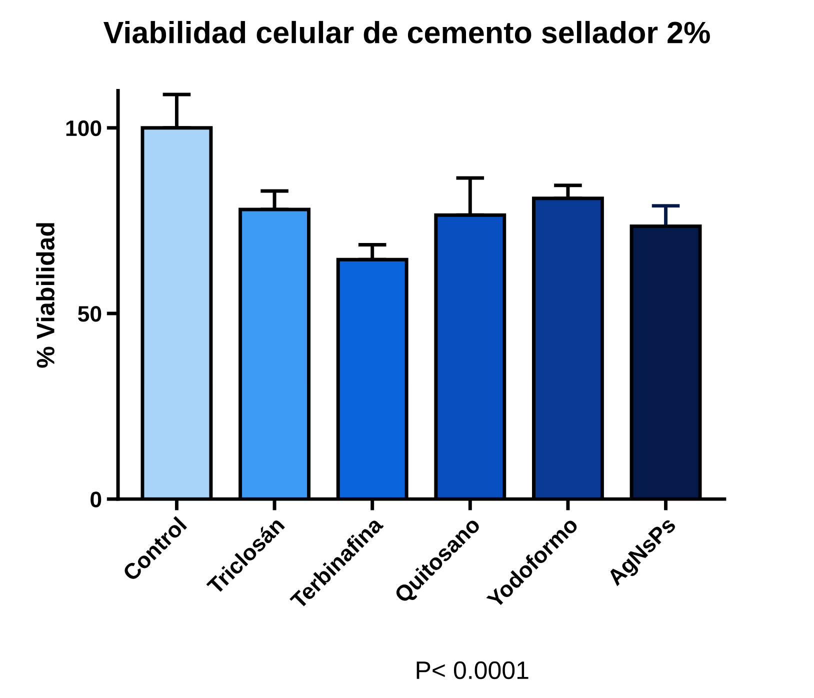  I want to click on y-axis-title: % Viabilidad, so click(45, 295).